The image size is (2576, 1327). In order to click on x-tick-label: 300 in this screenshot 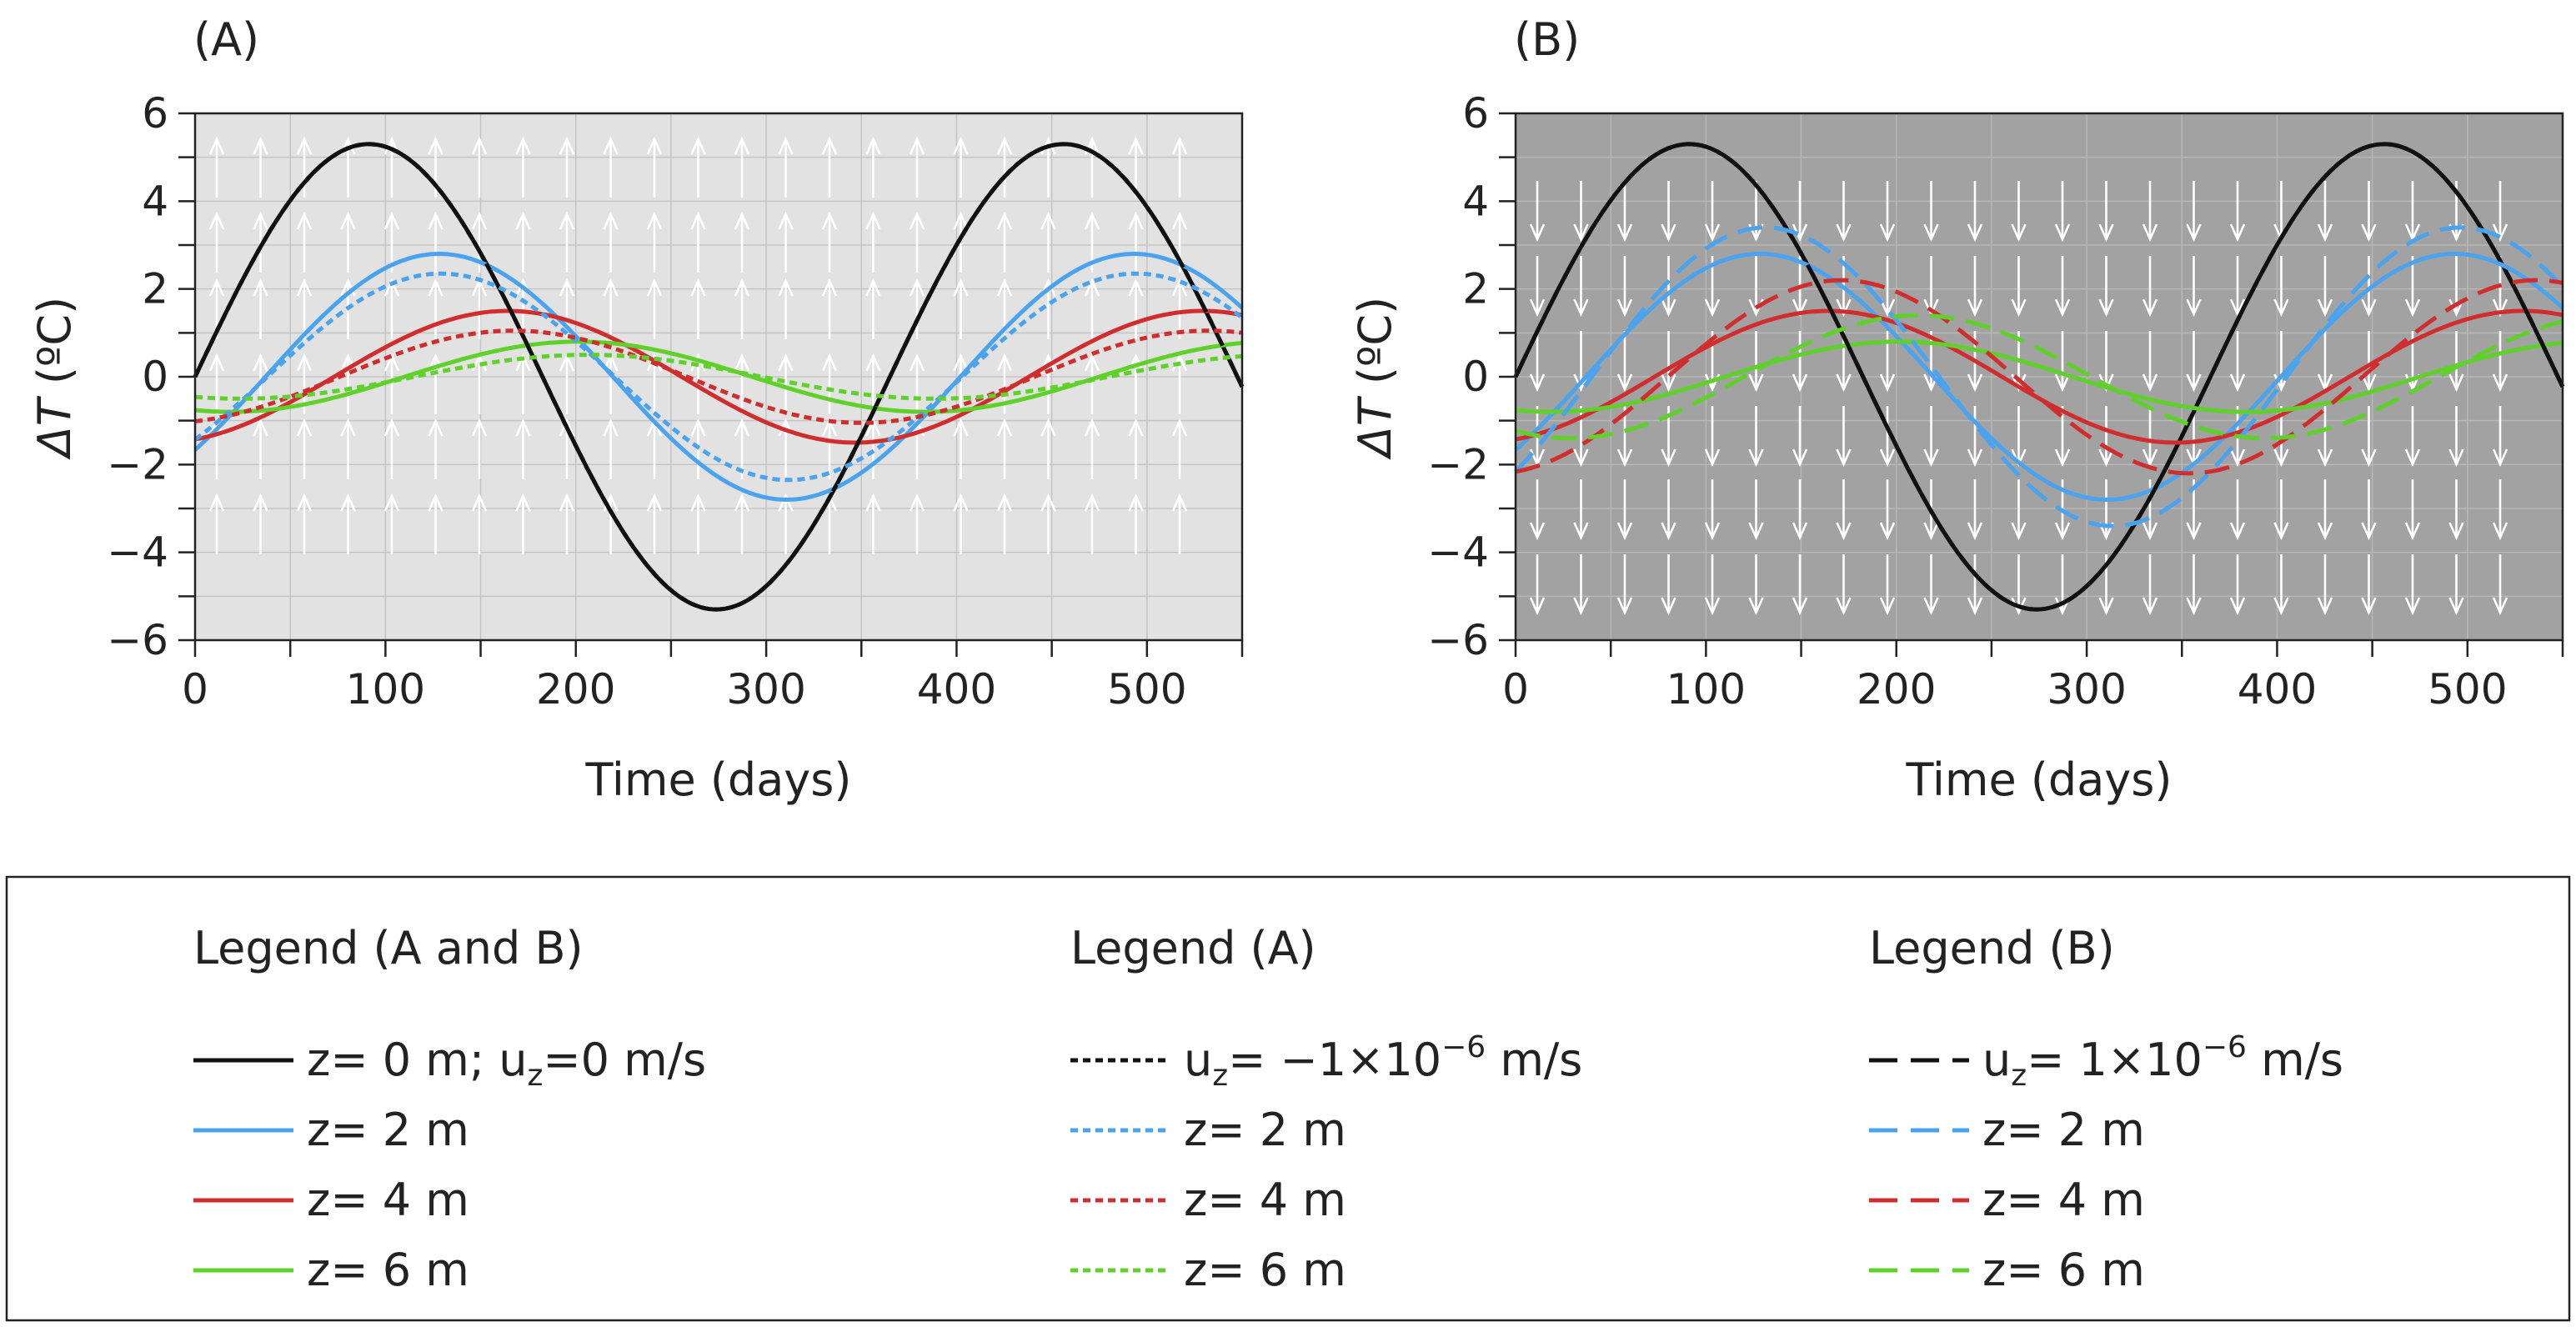, I will do `click(2086, 689)`.